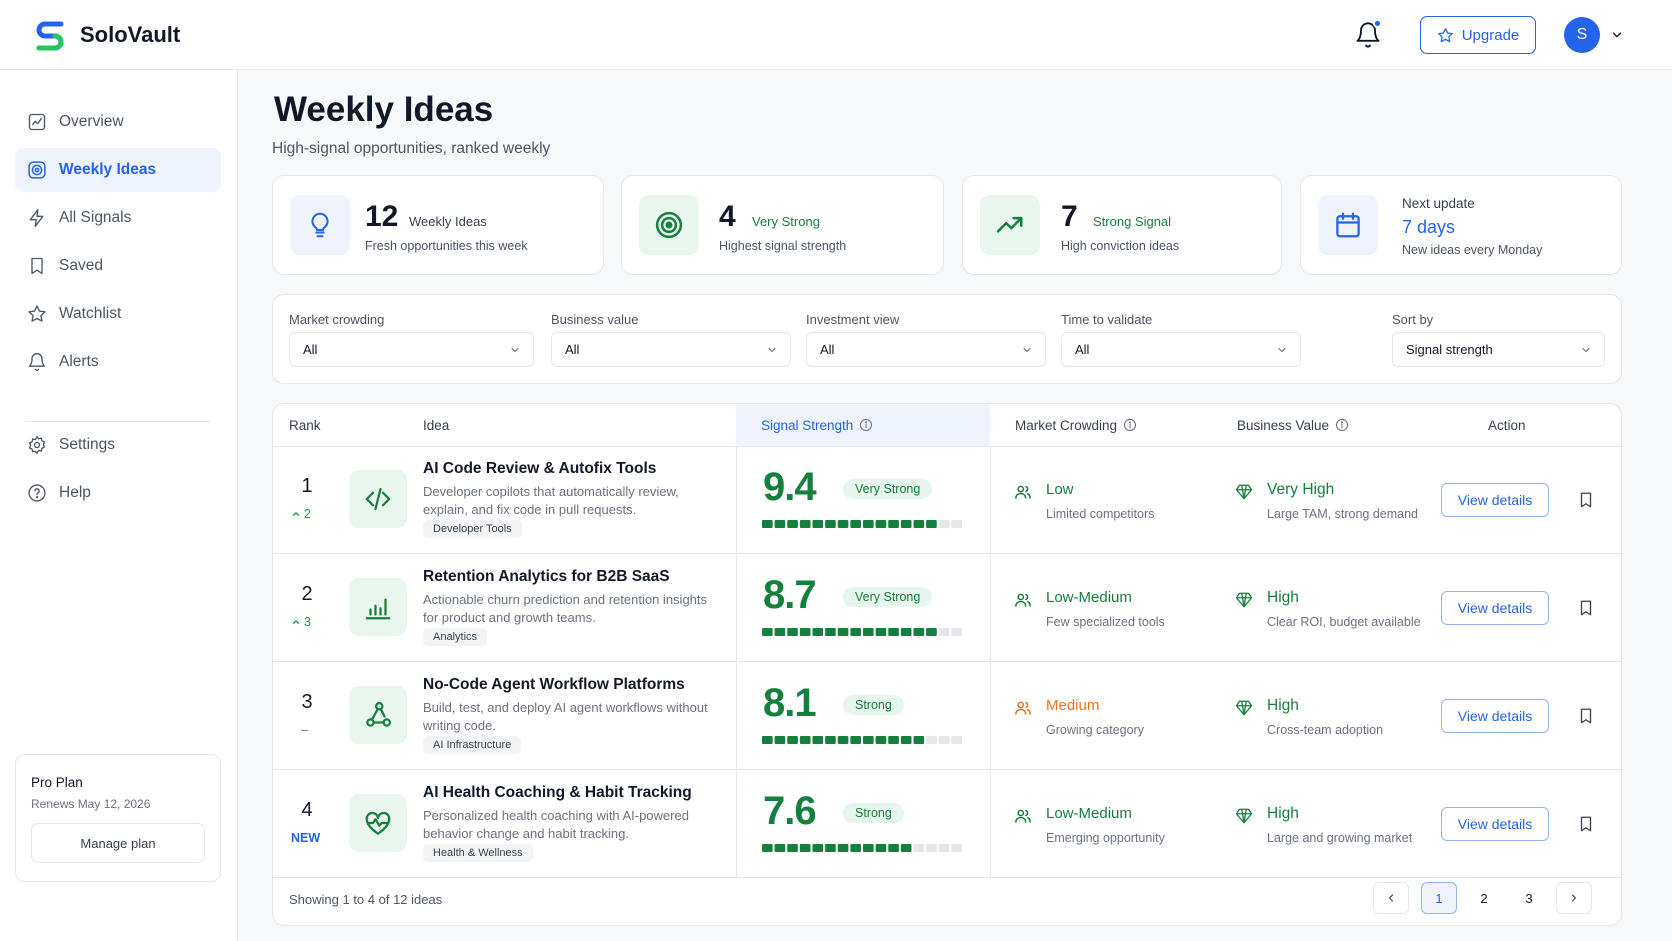  What do you see at coordinates (790, 595) in the screenshot?
I see `signal-score: 8.7` at bounding box center [790, 595].